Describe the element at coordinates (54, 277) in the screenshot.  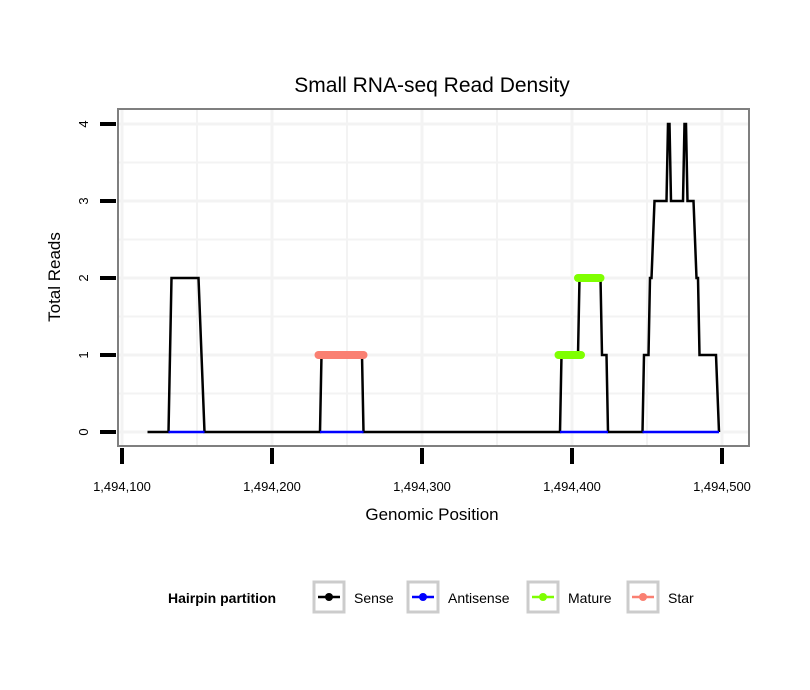
I see `y-axis-title: Total Reads` at that location.